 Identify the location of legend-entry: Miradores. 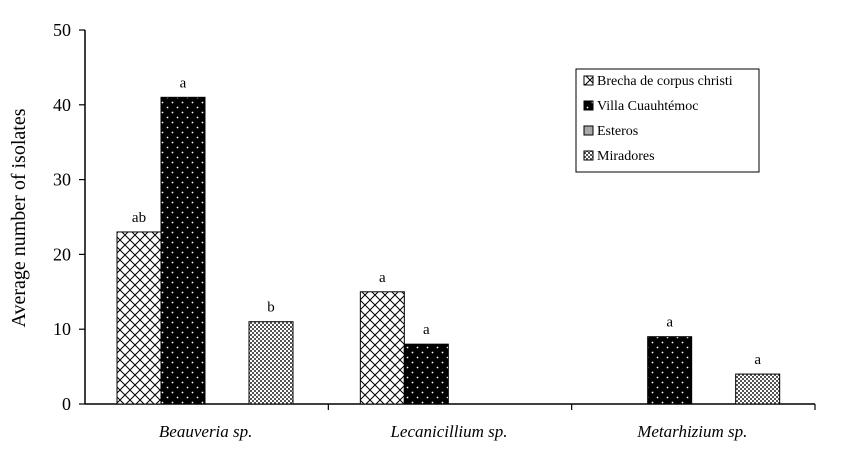
(626, 156).